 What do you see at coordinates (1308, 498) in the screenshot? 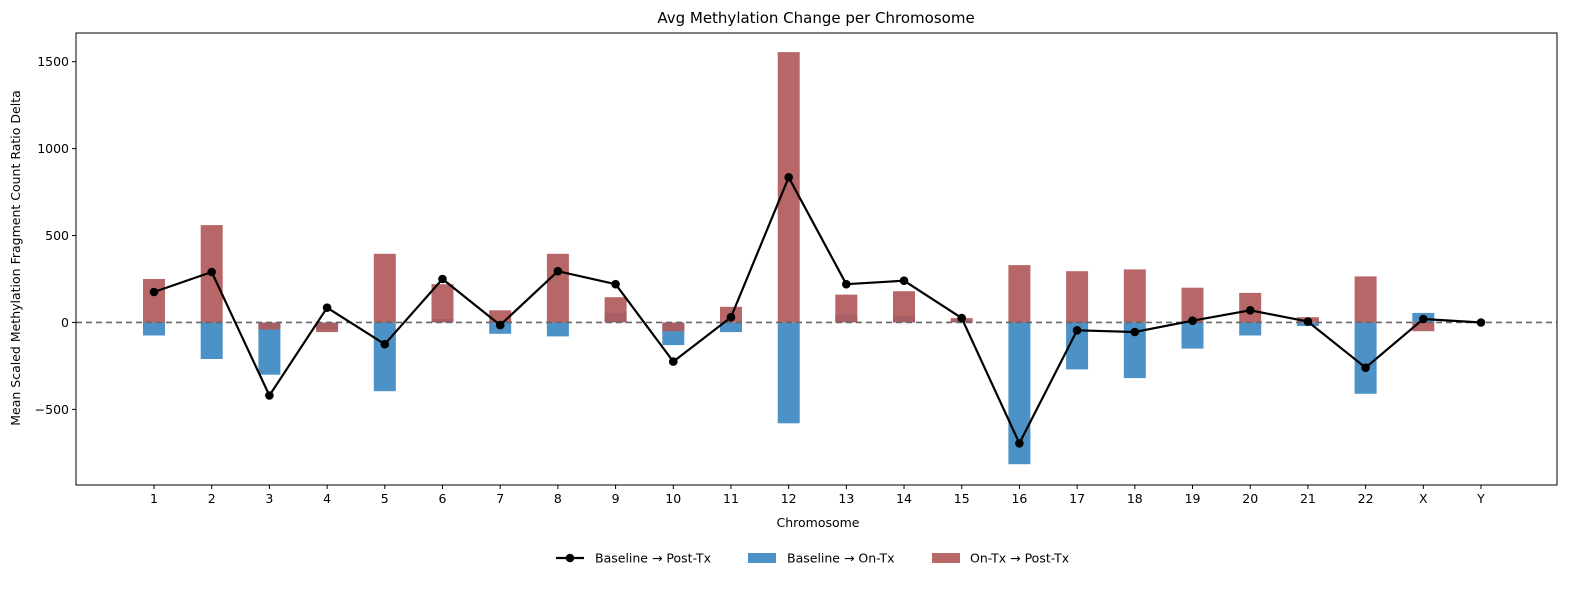
I see `x-tick-label: 21` at bounding box center [1308, 498].